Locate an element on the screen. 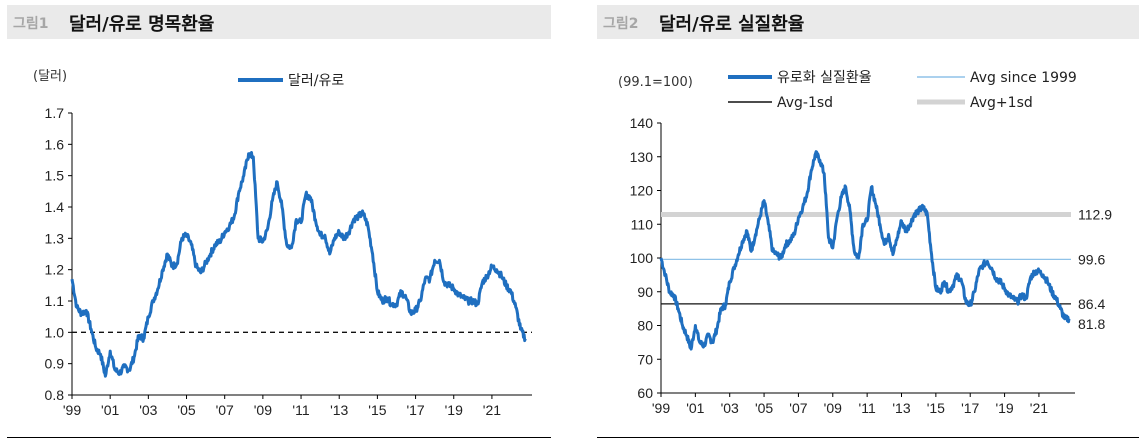 The height and width of the screenshot is (440, 1139). legend-label-avg: Avg since 1999 is located at coordinates (1023, 78).